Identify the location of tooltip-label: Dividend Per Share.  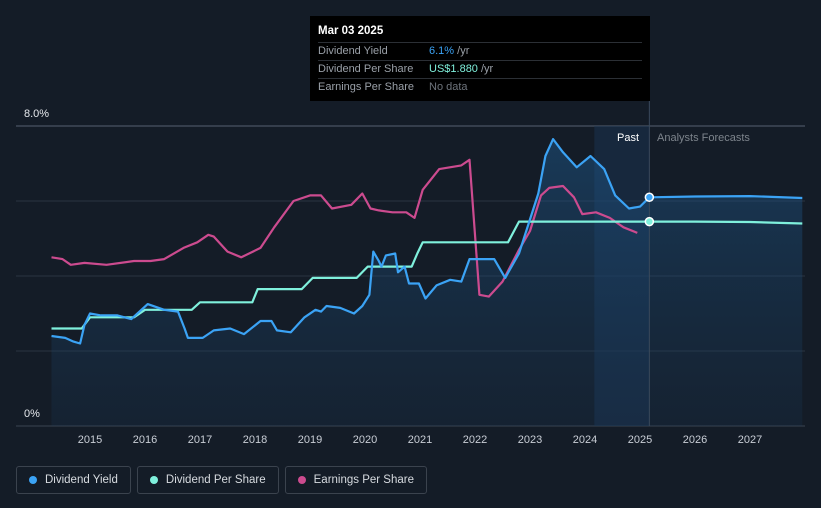
(366, 69).